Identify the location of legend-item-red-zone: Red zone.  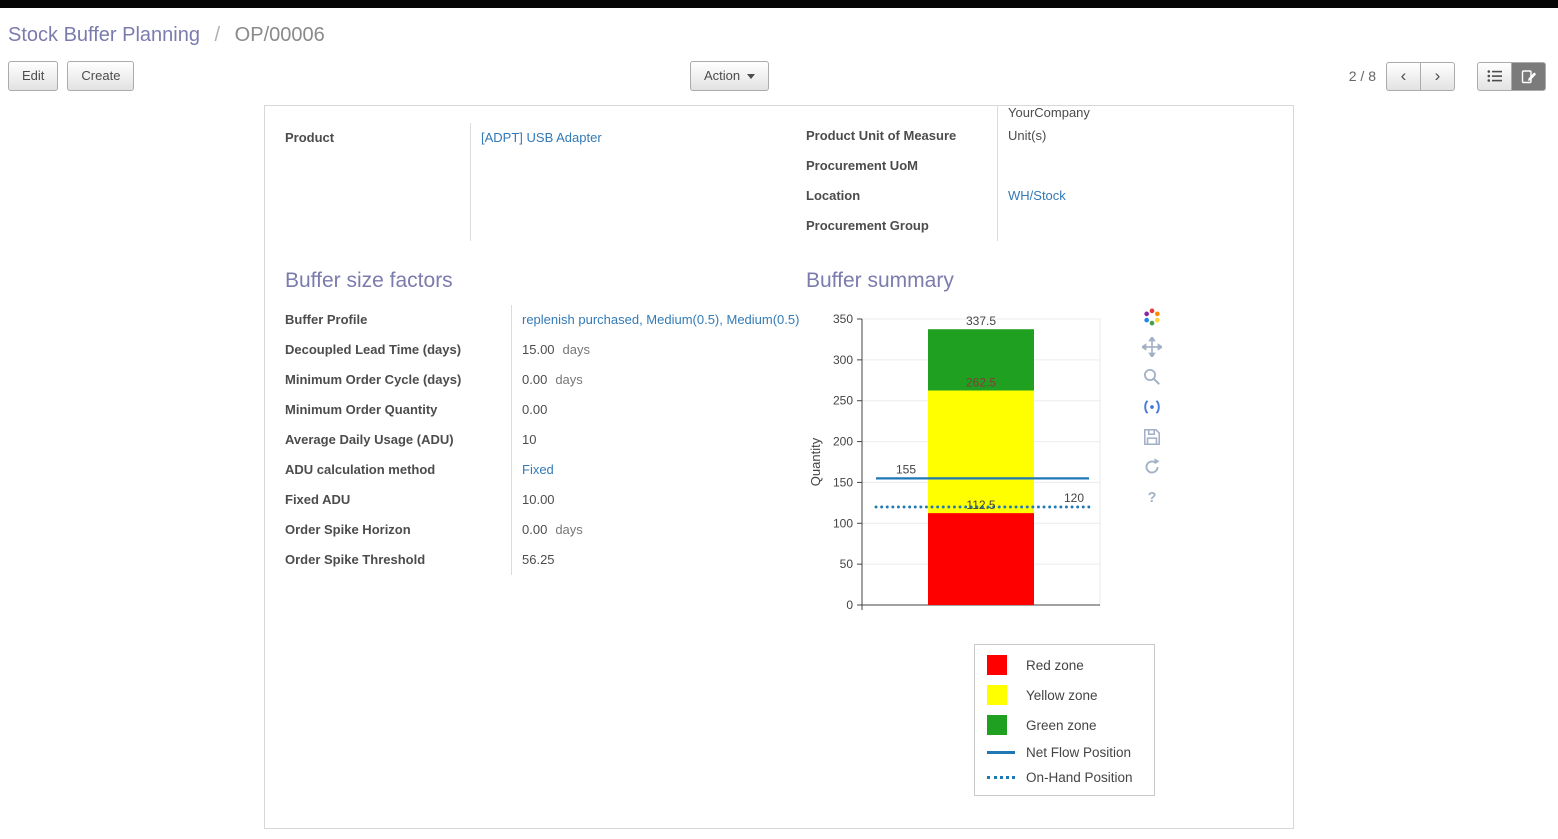
(1064, 665).